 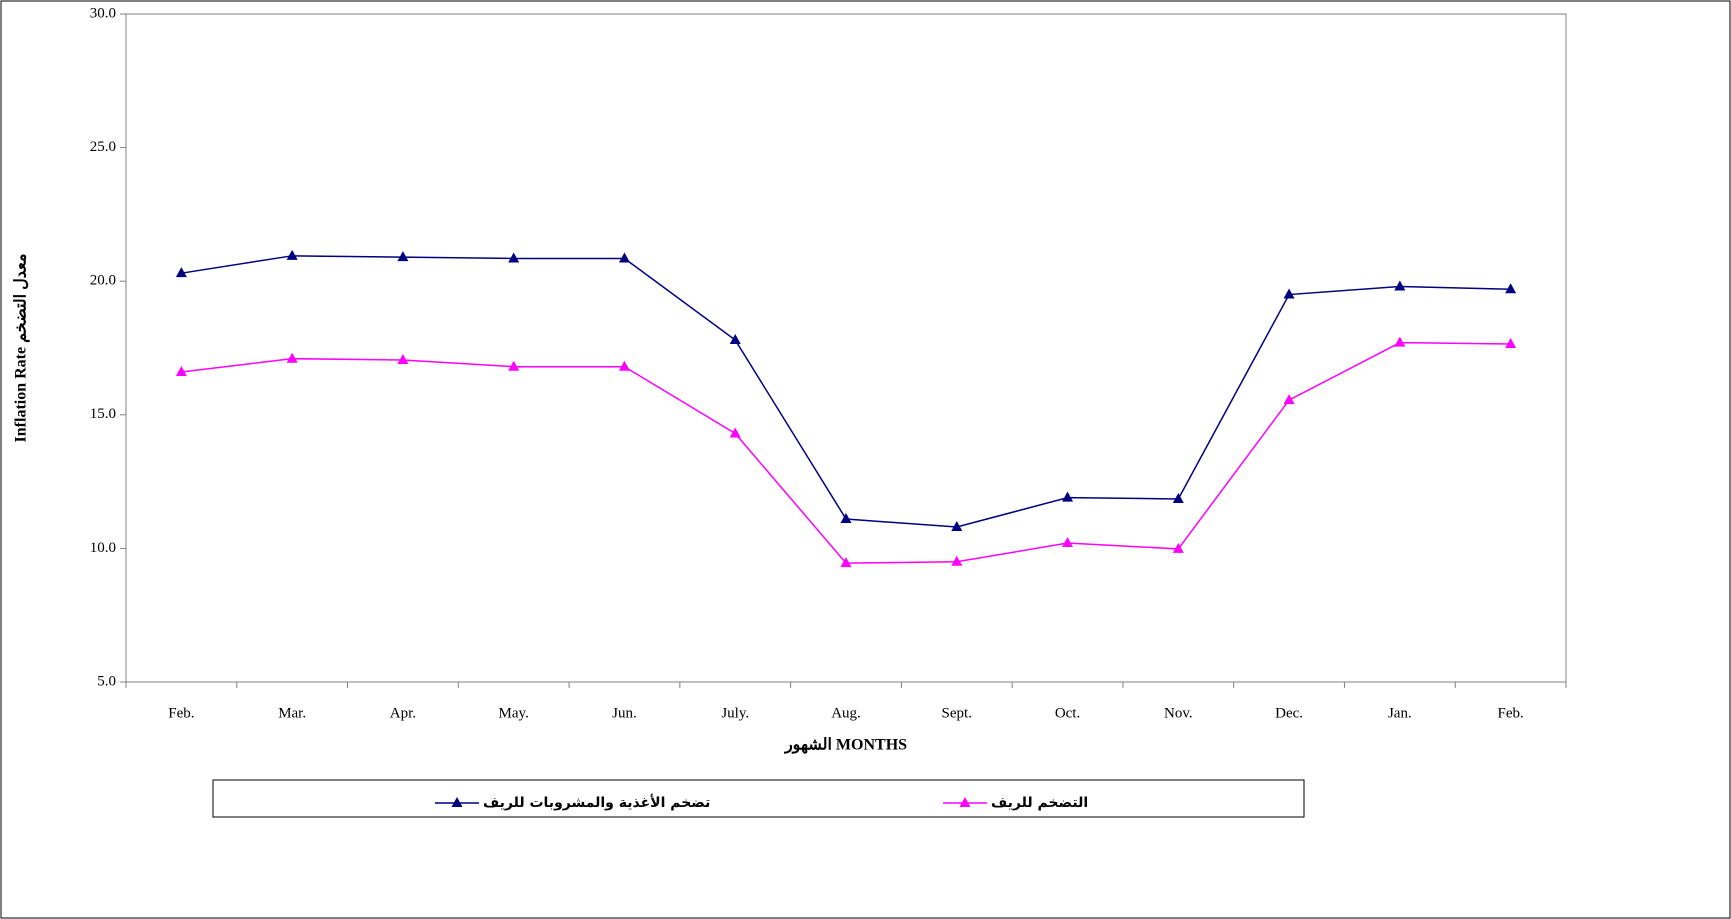 What do you see at coordinates (292, 713) in the screenshot?
I see `x-tick-label: Mar.` at bounding box center [292, 713].